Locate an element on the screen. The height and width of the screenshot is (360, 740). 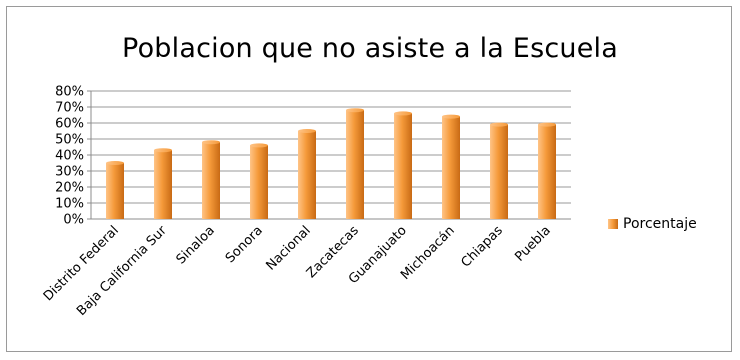
x-tick-label: Chiapas is located at coordinates (482, 246).